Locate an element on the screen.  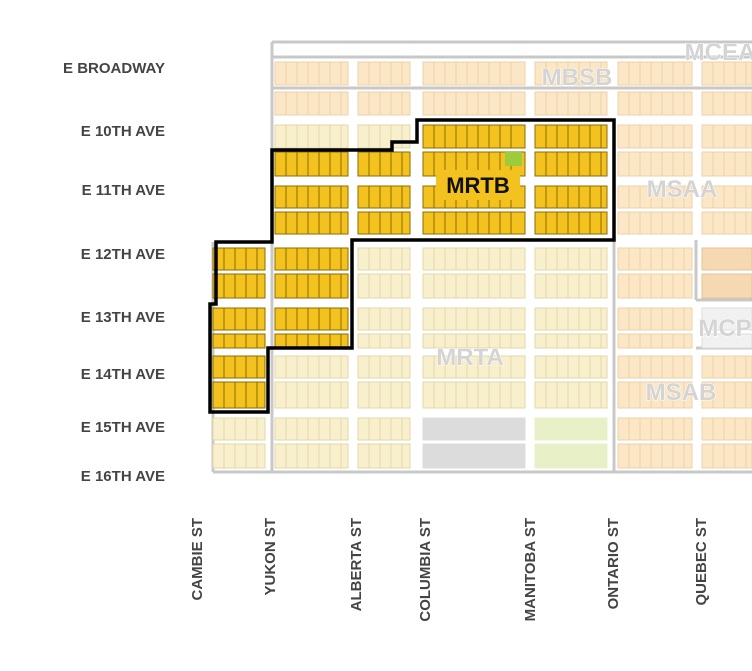
zone-label: MCEA is located at coordinates (718, 52).